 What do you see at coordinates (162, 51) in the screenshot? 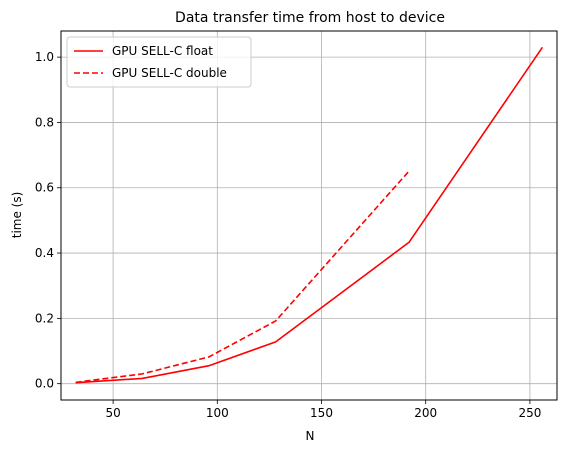
I see `legend-label-float: GPU SELL-C float` at bounding box center [162, 51].